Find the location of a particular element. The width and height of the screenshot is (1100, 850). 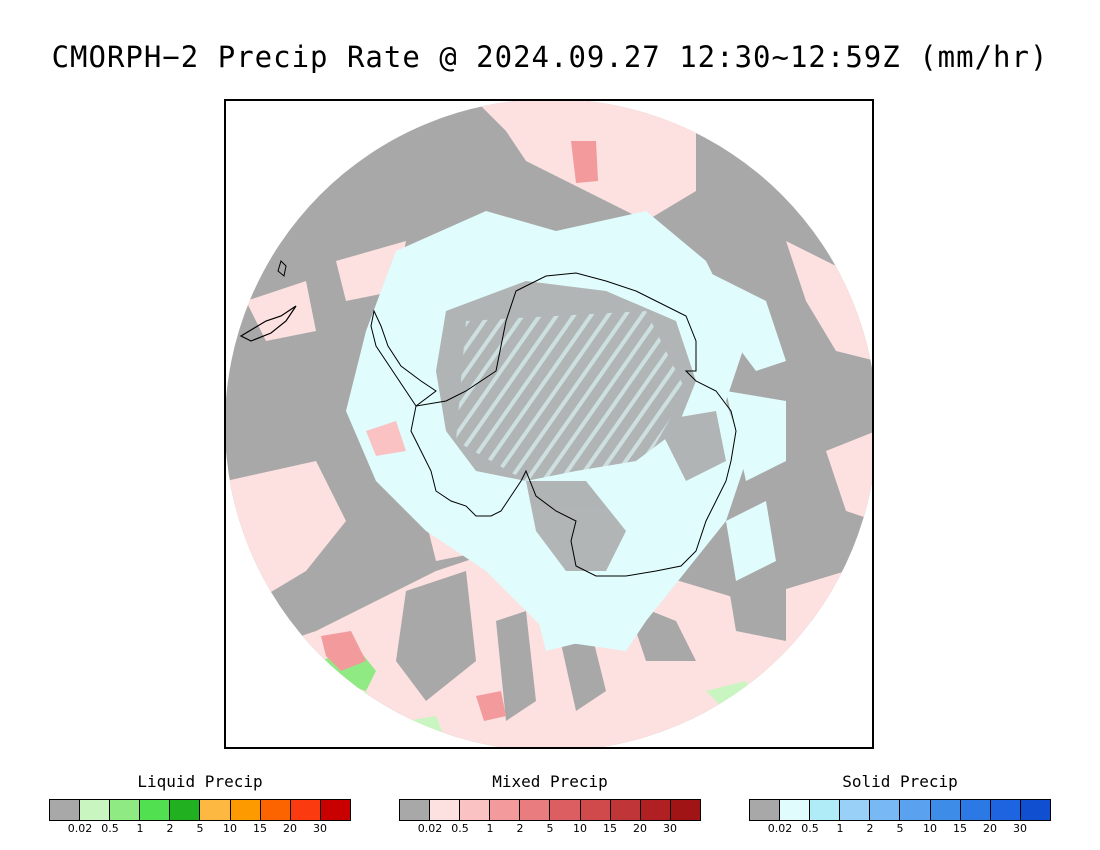

legend-title: Solid Precip is located at coordinates (900, 781).